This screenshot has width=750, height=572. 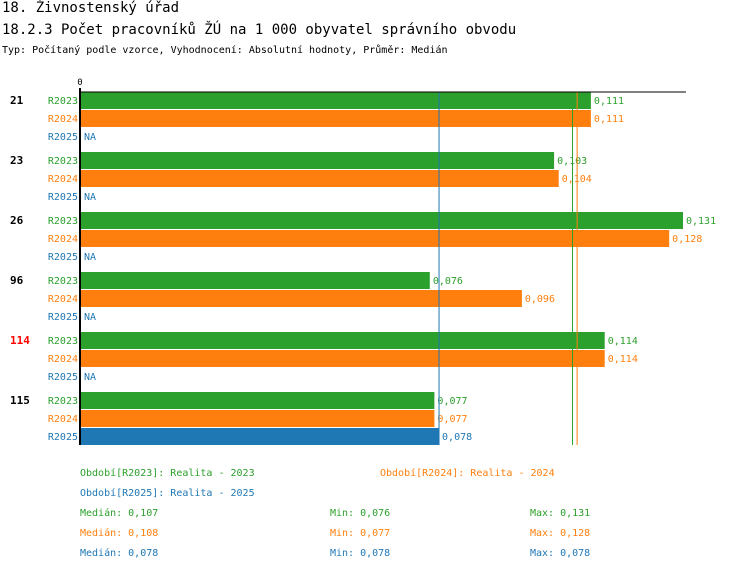 I want to click on axis-zero-label: 0, so click(x=79, y=83).